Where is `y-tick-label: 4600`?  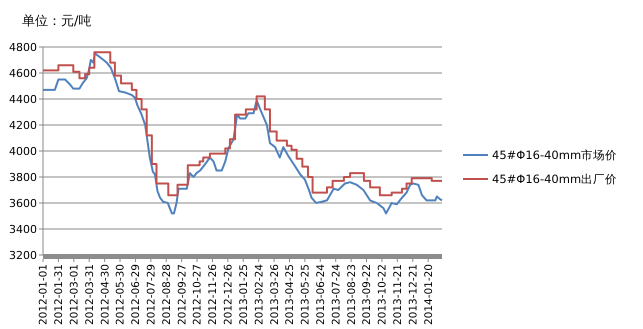 y-tick-label: 4600 is located at coordinates (23, 73).